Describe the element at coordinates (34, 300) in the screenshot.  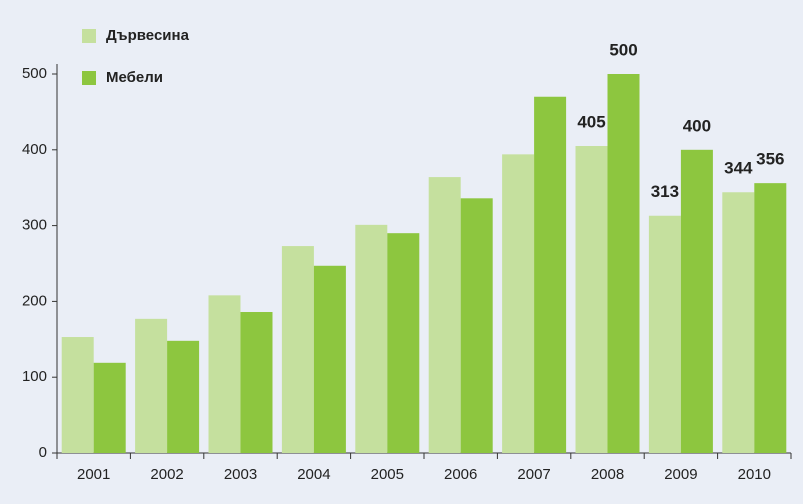
I see `y-tick-label: 200` at that location.